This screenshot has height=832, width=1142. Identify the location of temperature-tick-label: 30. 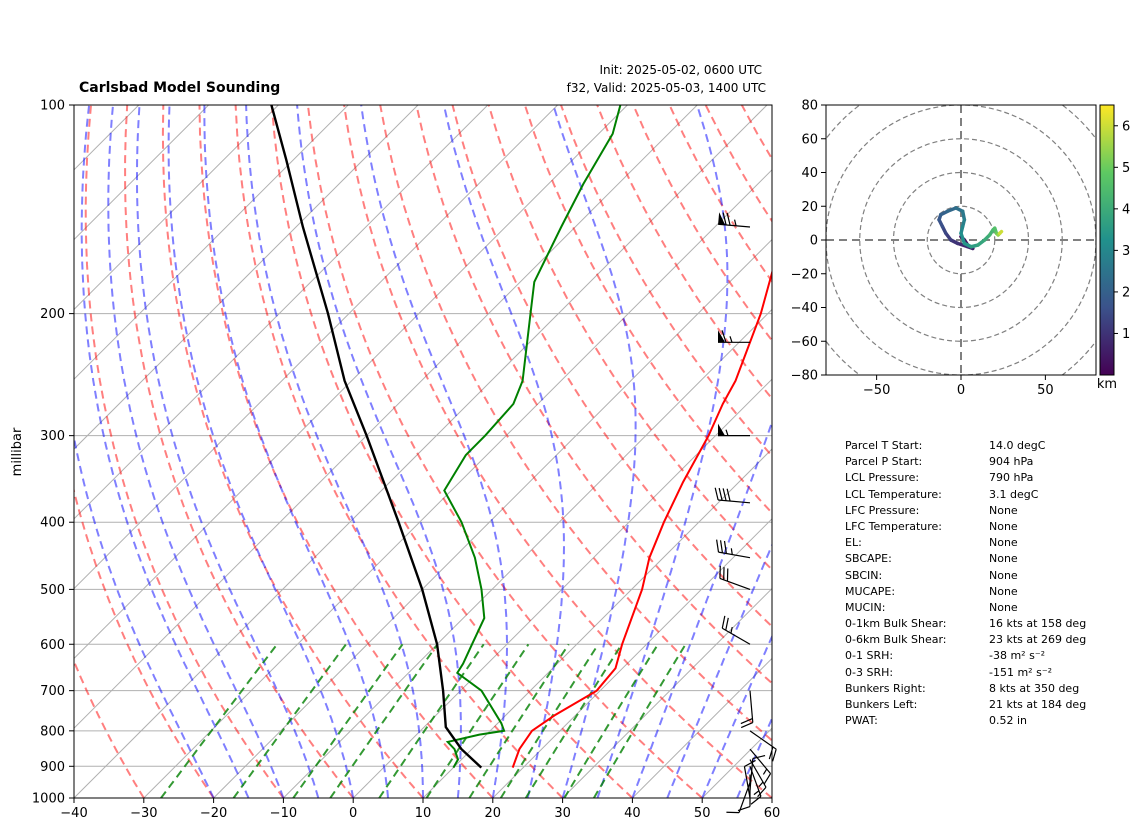
(562, 813).